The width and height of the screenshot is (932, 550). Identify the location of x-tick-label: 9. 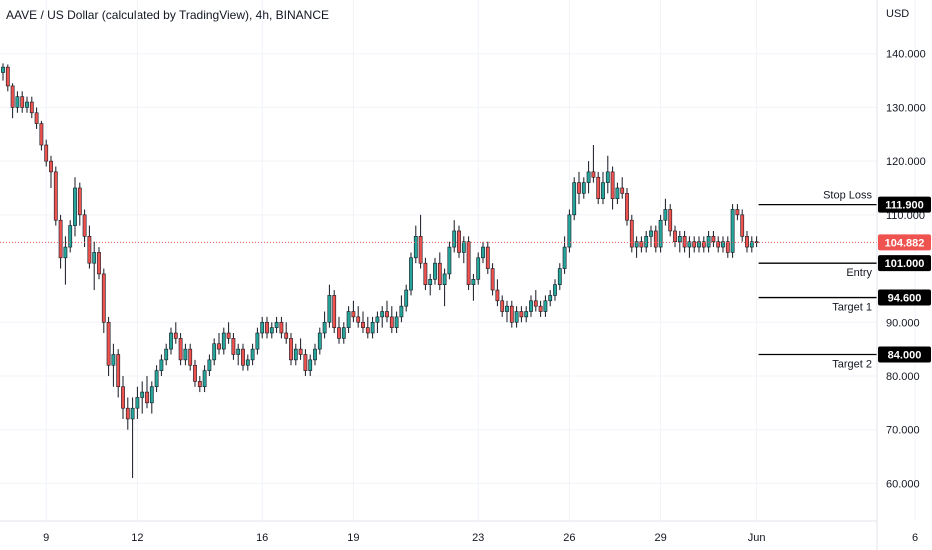
(46, 538).